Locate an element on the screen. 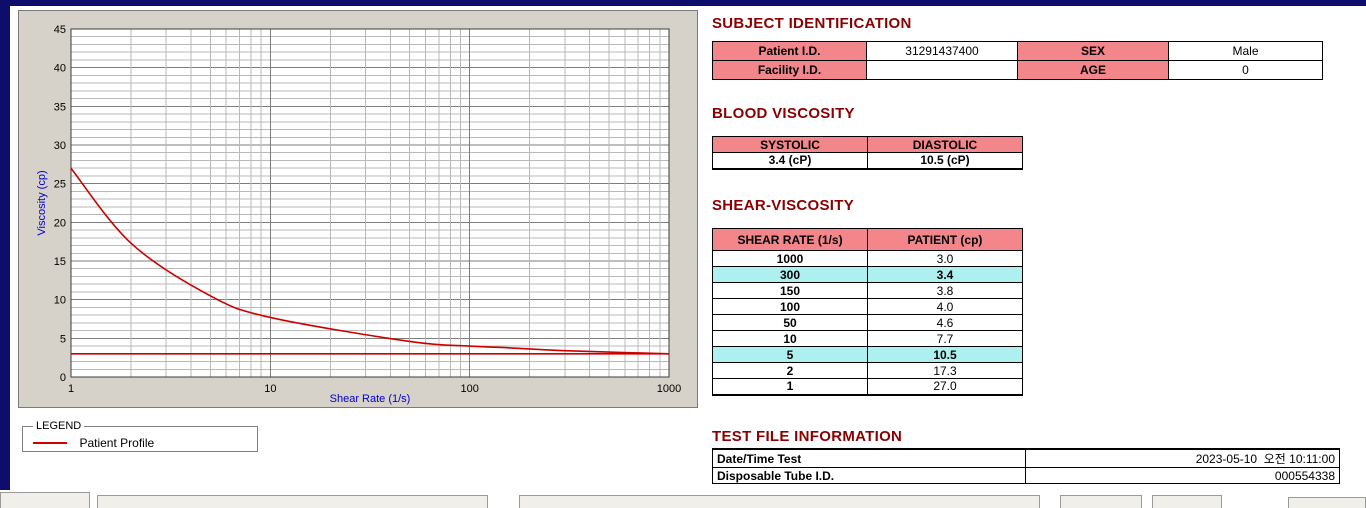 Image resolution: width=1366 pixels, height=508 pixels. shear-rate-cell: 2 is located at coordinates (790, 370).